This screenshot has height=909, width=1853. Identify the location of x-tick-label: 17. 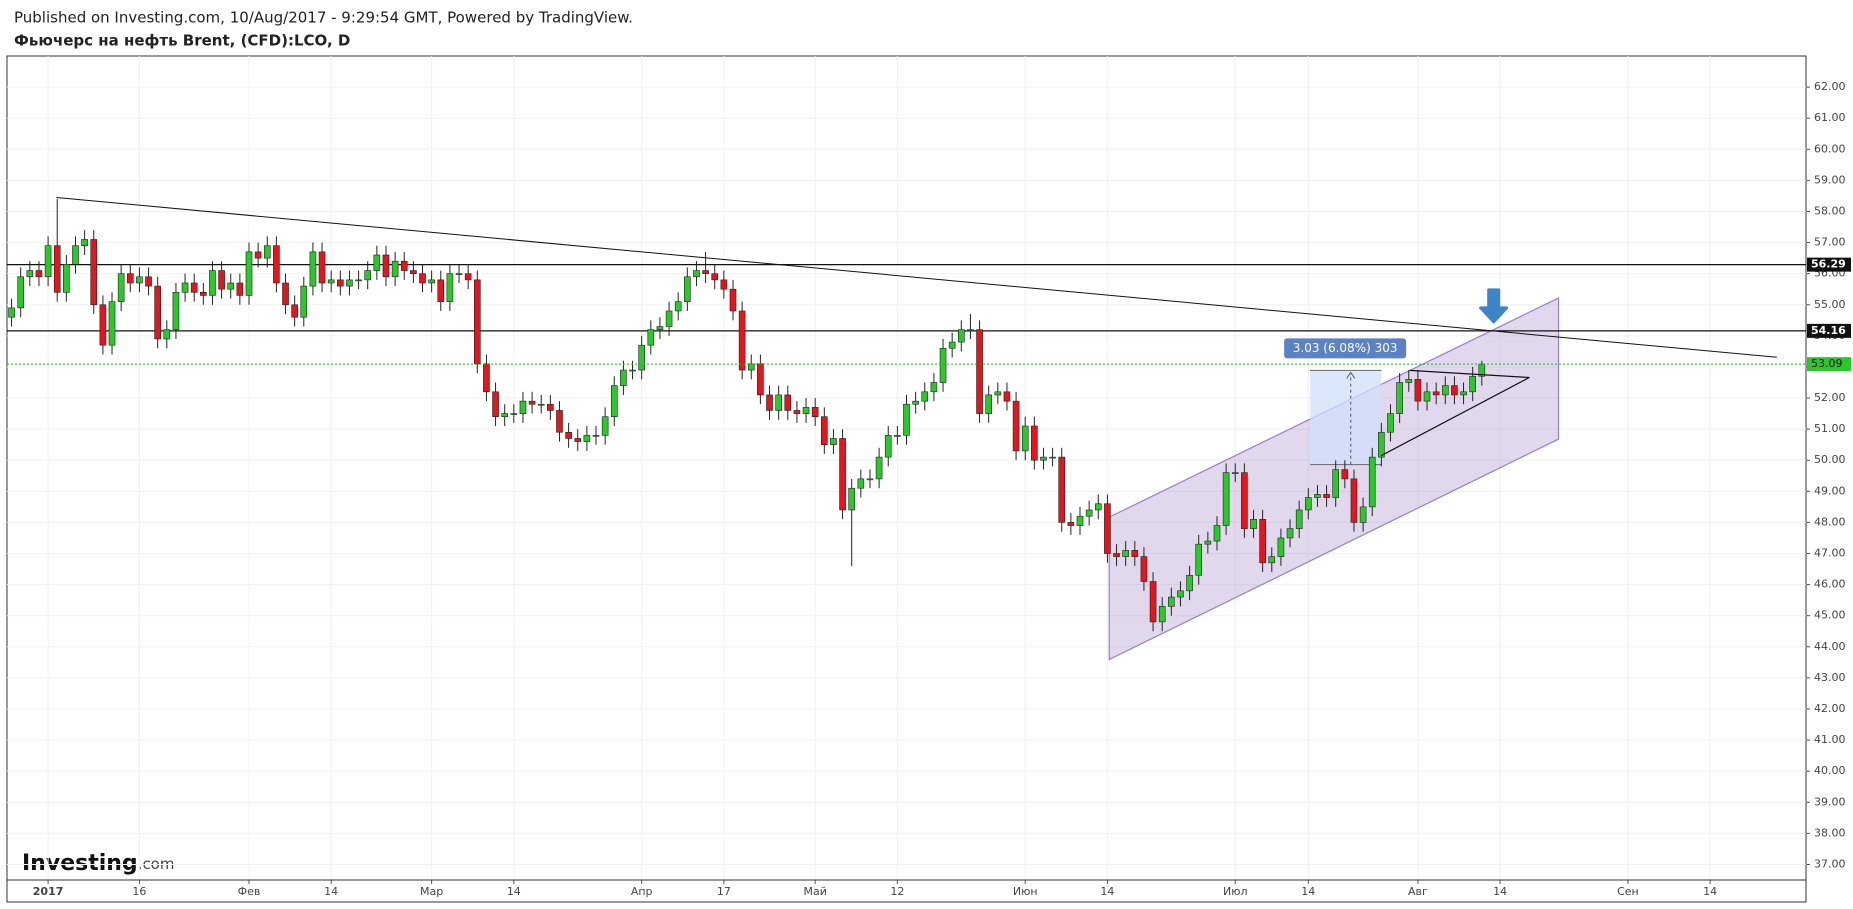
(724, 891).